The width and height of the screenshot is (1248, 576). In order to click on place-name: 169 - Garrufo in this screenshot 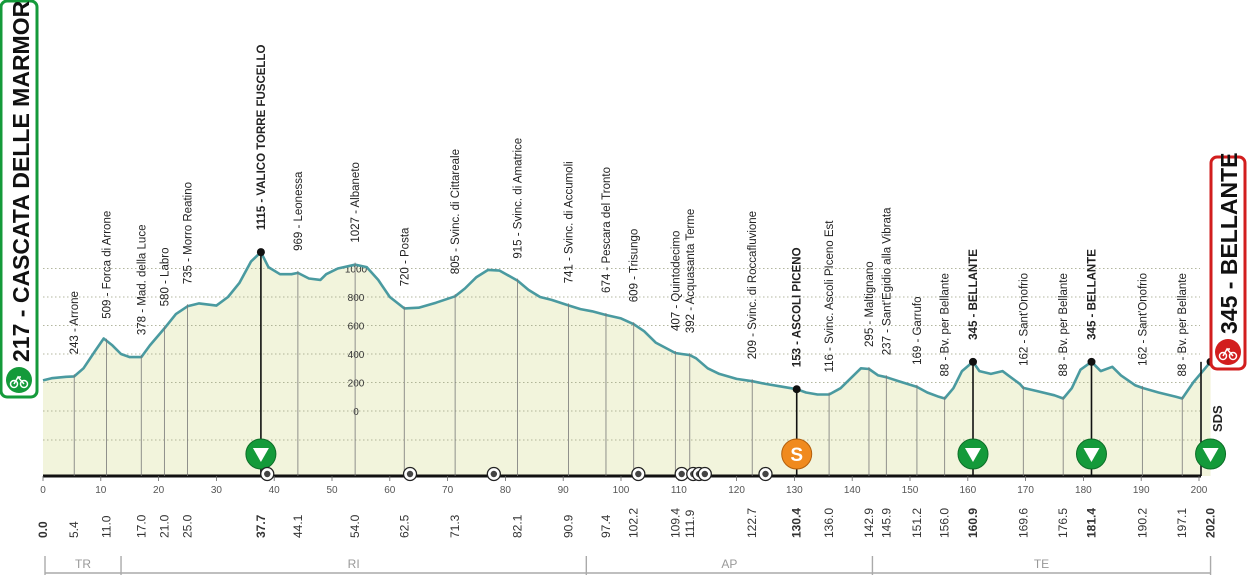, I will do `click(918, 331)`.